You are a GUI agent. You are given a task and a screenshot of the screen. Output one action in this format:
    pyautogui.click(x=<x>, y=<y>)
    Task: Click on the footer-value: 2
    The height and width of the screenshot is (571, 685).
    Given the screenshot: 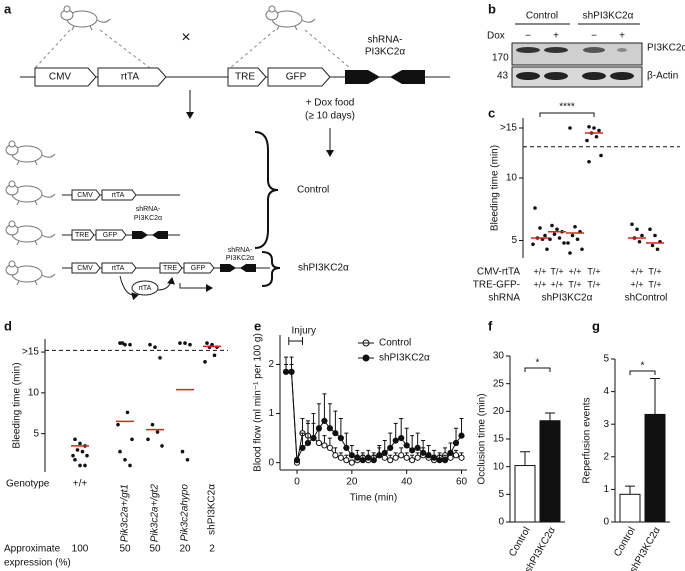 What is the action you would take?
    pyautogui.click(x=212, y=549)
    